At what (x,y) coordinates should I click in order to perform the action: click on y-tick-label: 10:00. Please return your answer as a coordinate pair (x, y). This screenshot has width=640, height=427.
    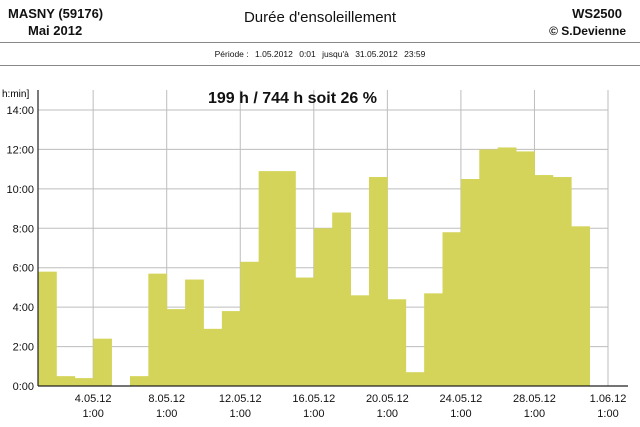
    Looking at the image, I should click on (20, 190).